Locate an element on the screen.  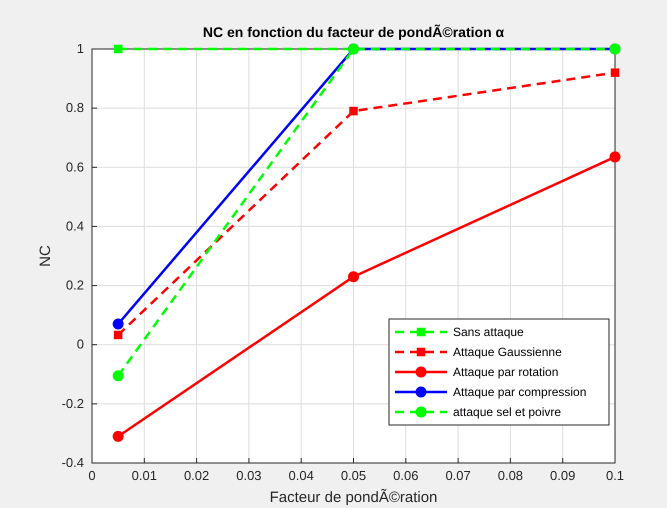
x-tick-label: 0.03 is located at coordinates (249, 475).